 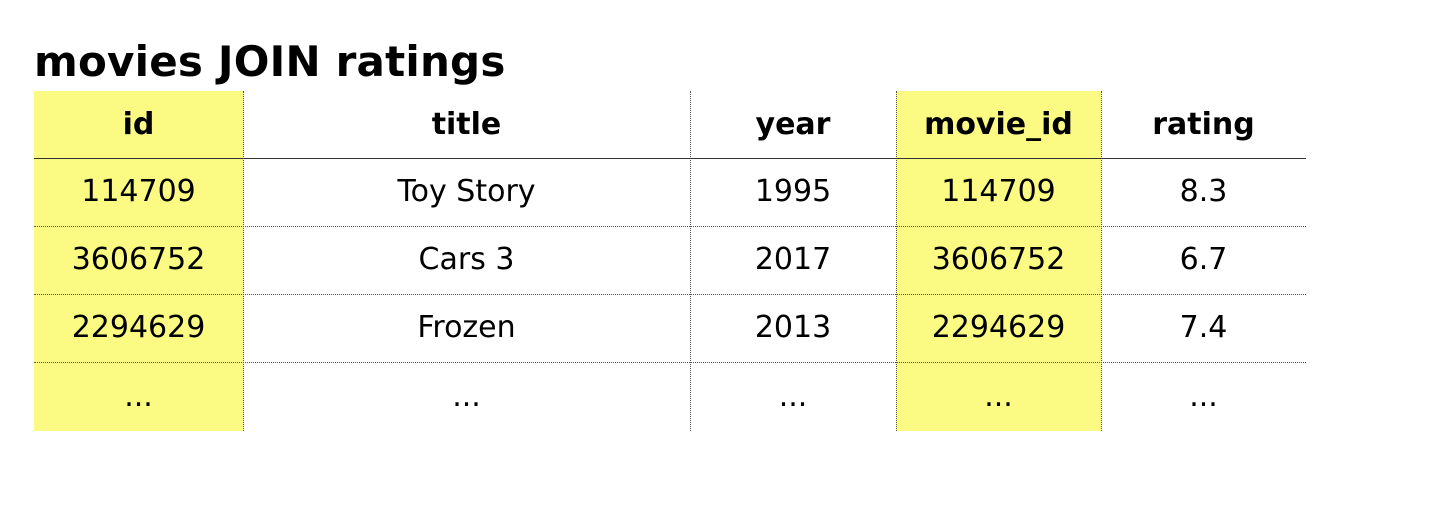 I want to click on cell-id: 2294629, so click(x=138, y=327).